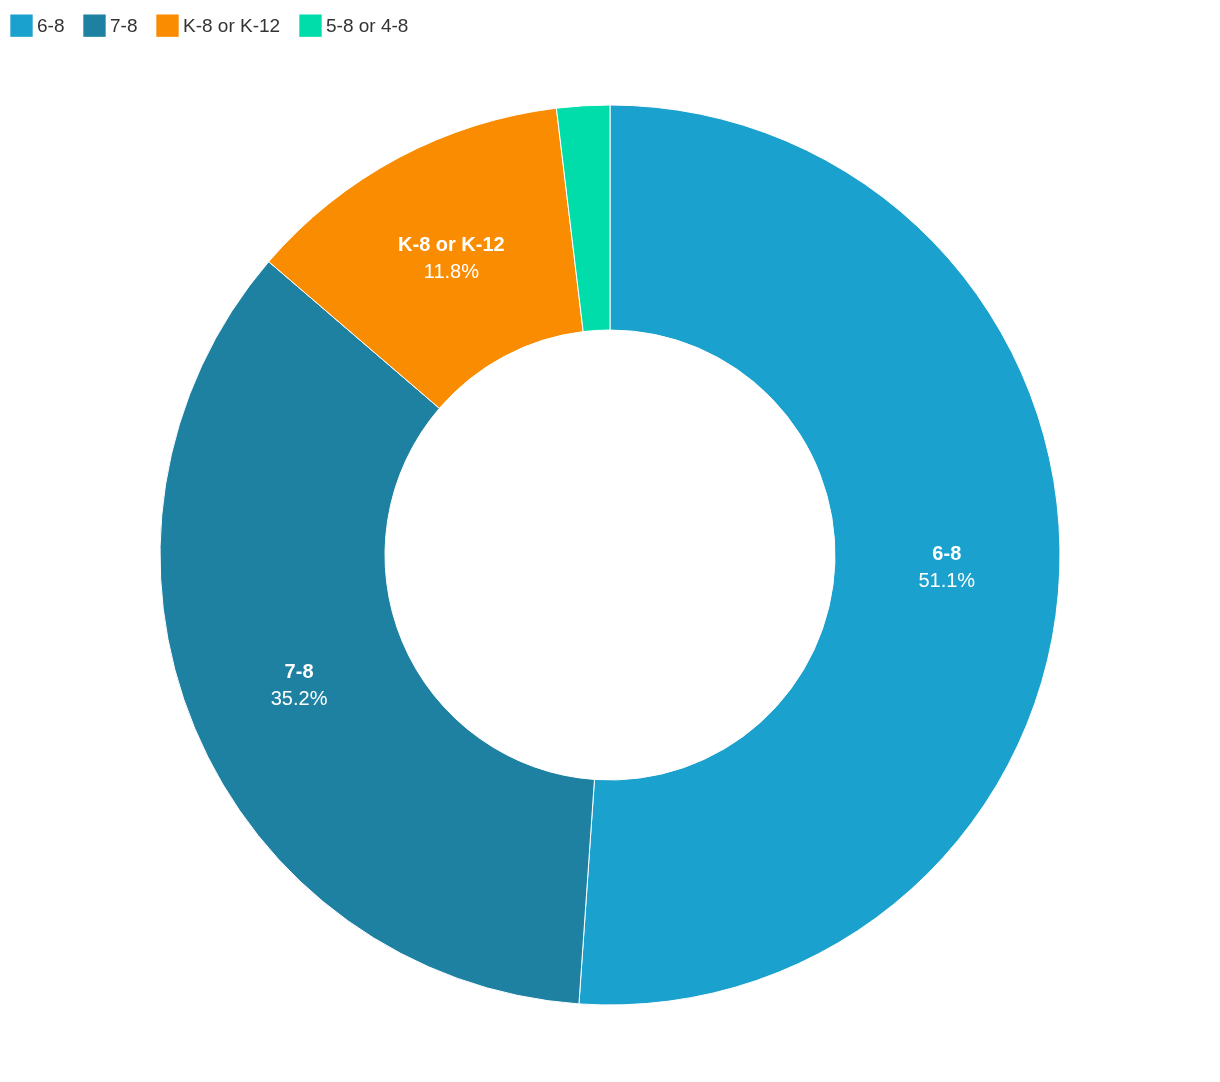  I want to click on slice-label: K-8 or K-12, so click(451, 243).